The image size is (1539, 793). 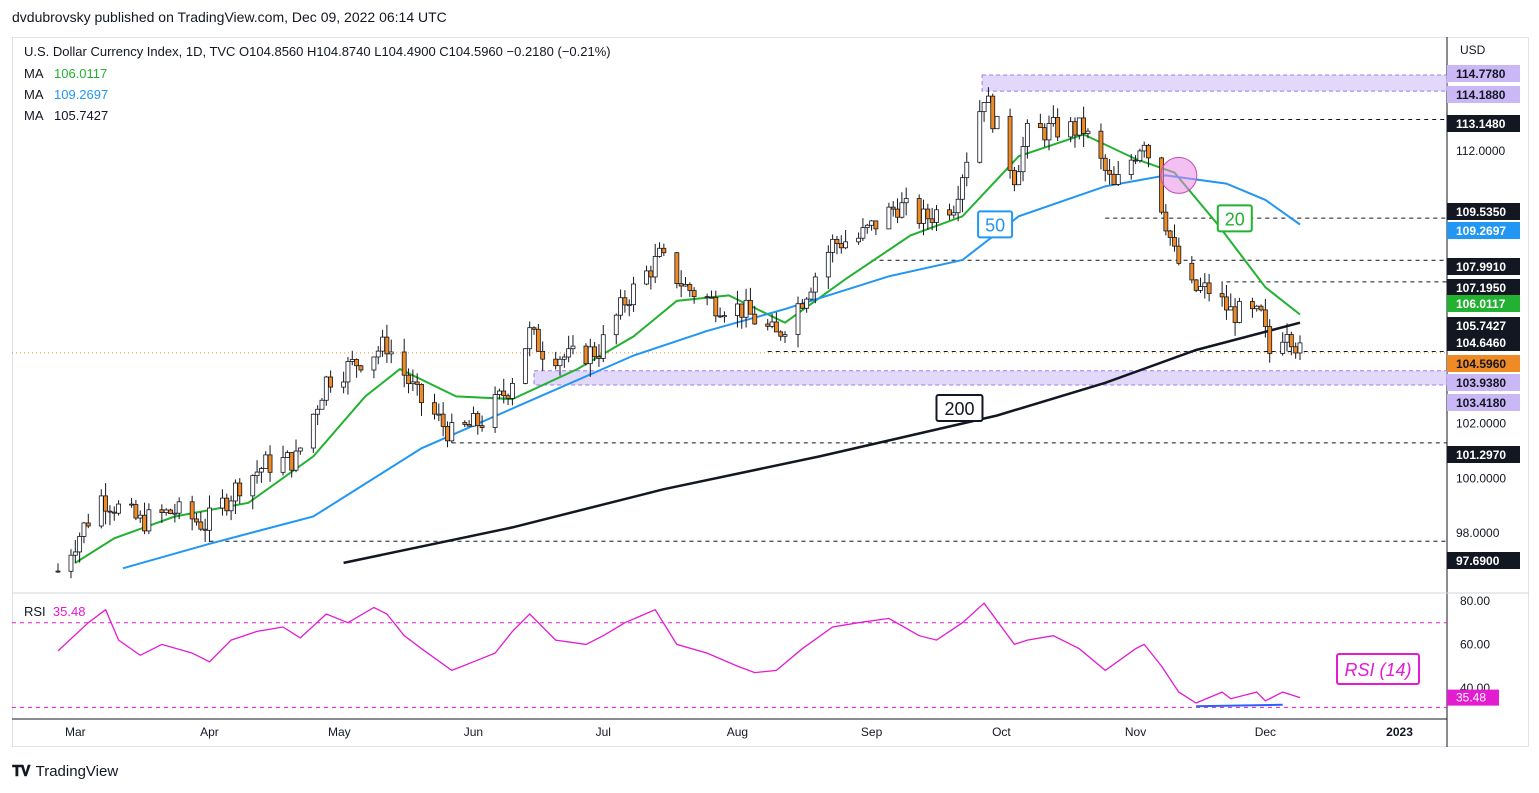 I want to click on ma20-legend-label: MA, so click(x=34, y=73).